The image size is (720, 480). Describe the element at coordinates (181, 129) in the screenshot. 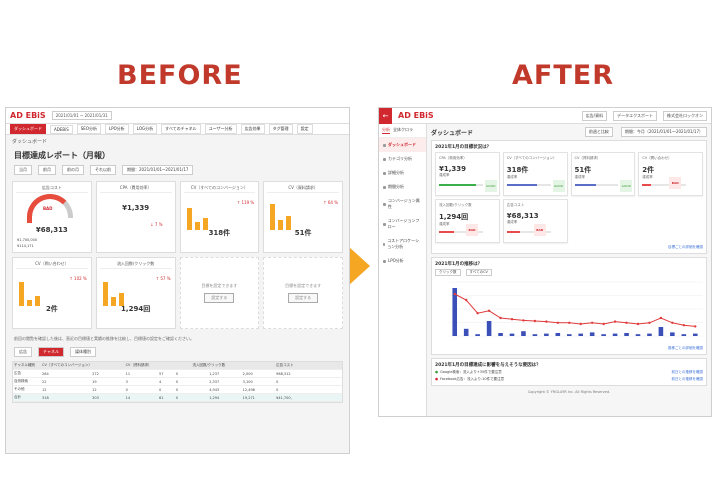

I see `nav-tab: すべてのチャネル` at that location.